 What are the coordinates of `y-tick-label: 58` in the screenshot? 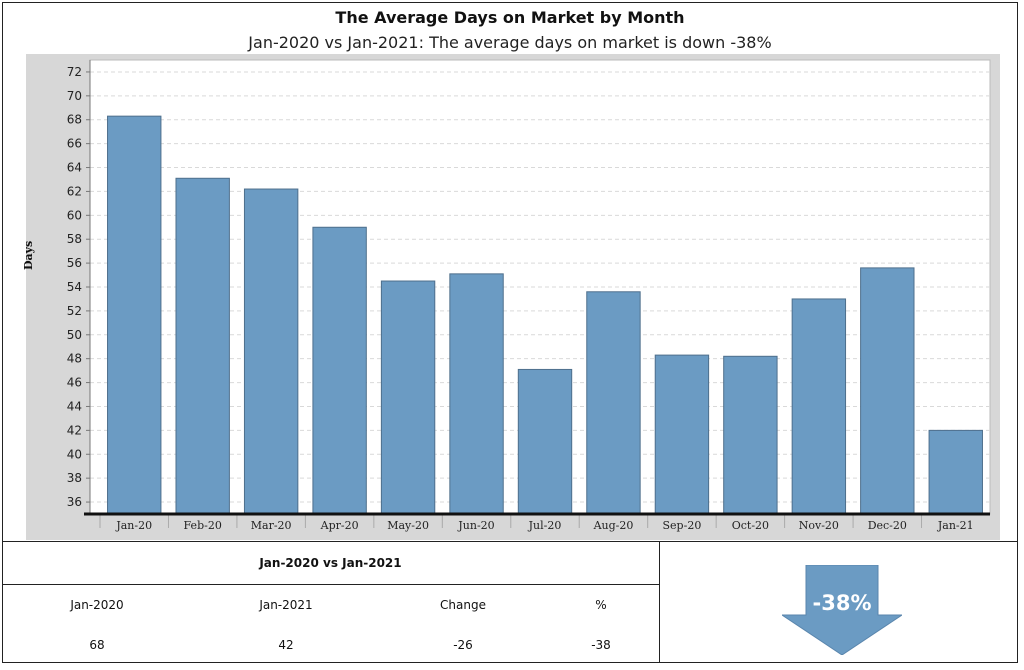 It's located at (74, 239).